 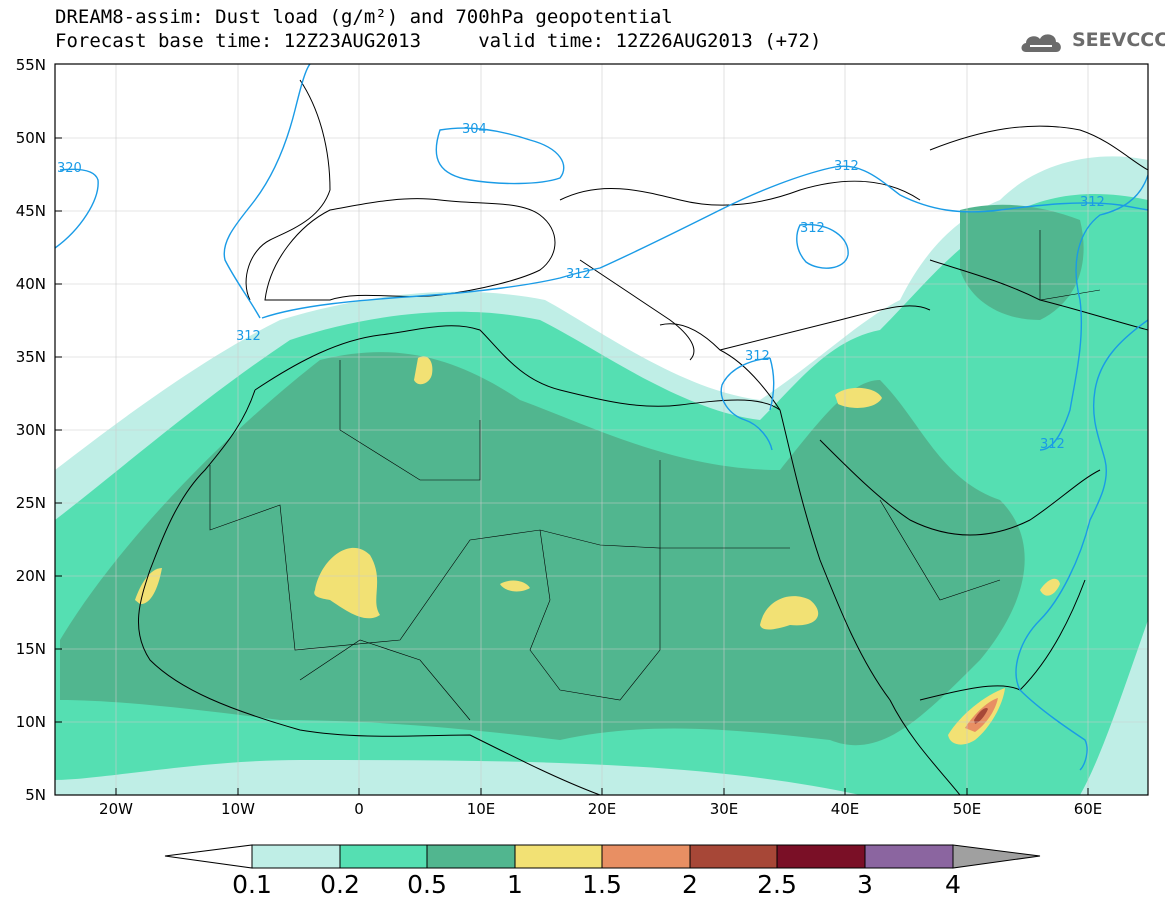 I want to click on lat-label: 45N, so click(x=30, y=211).